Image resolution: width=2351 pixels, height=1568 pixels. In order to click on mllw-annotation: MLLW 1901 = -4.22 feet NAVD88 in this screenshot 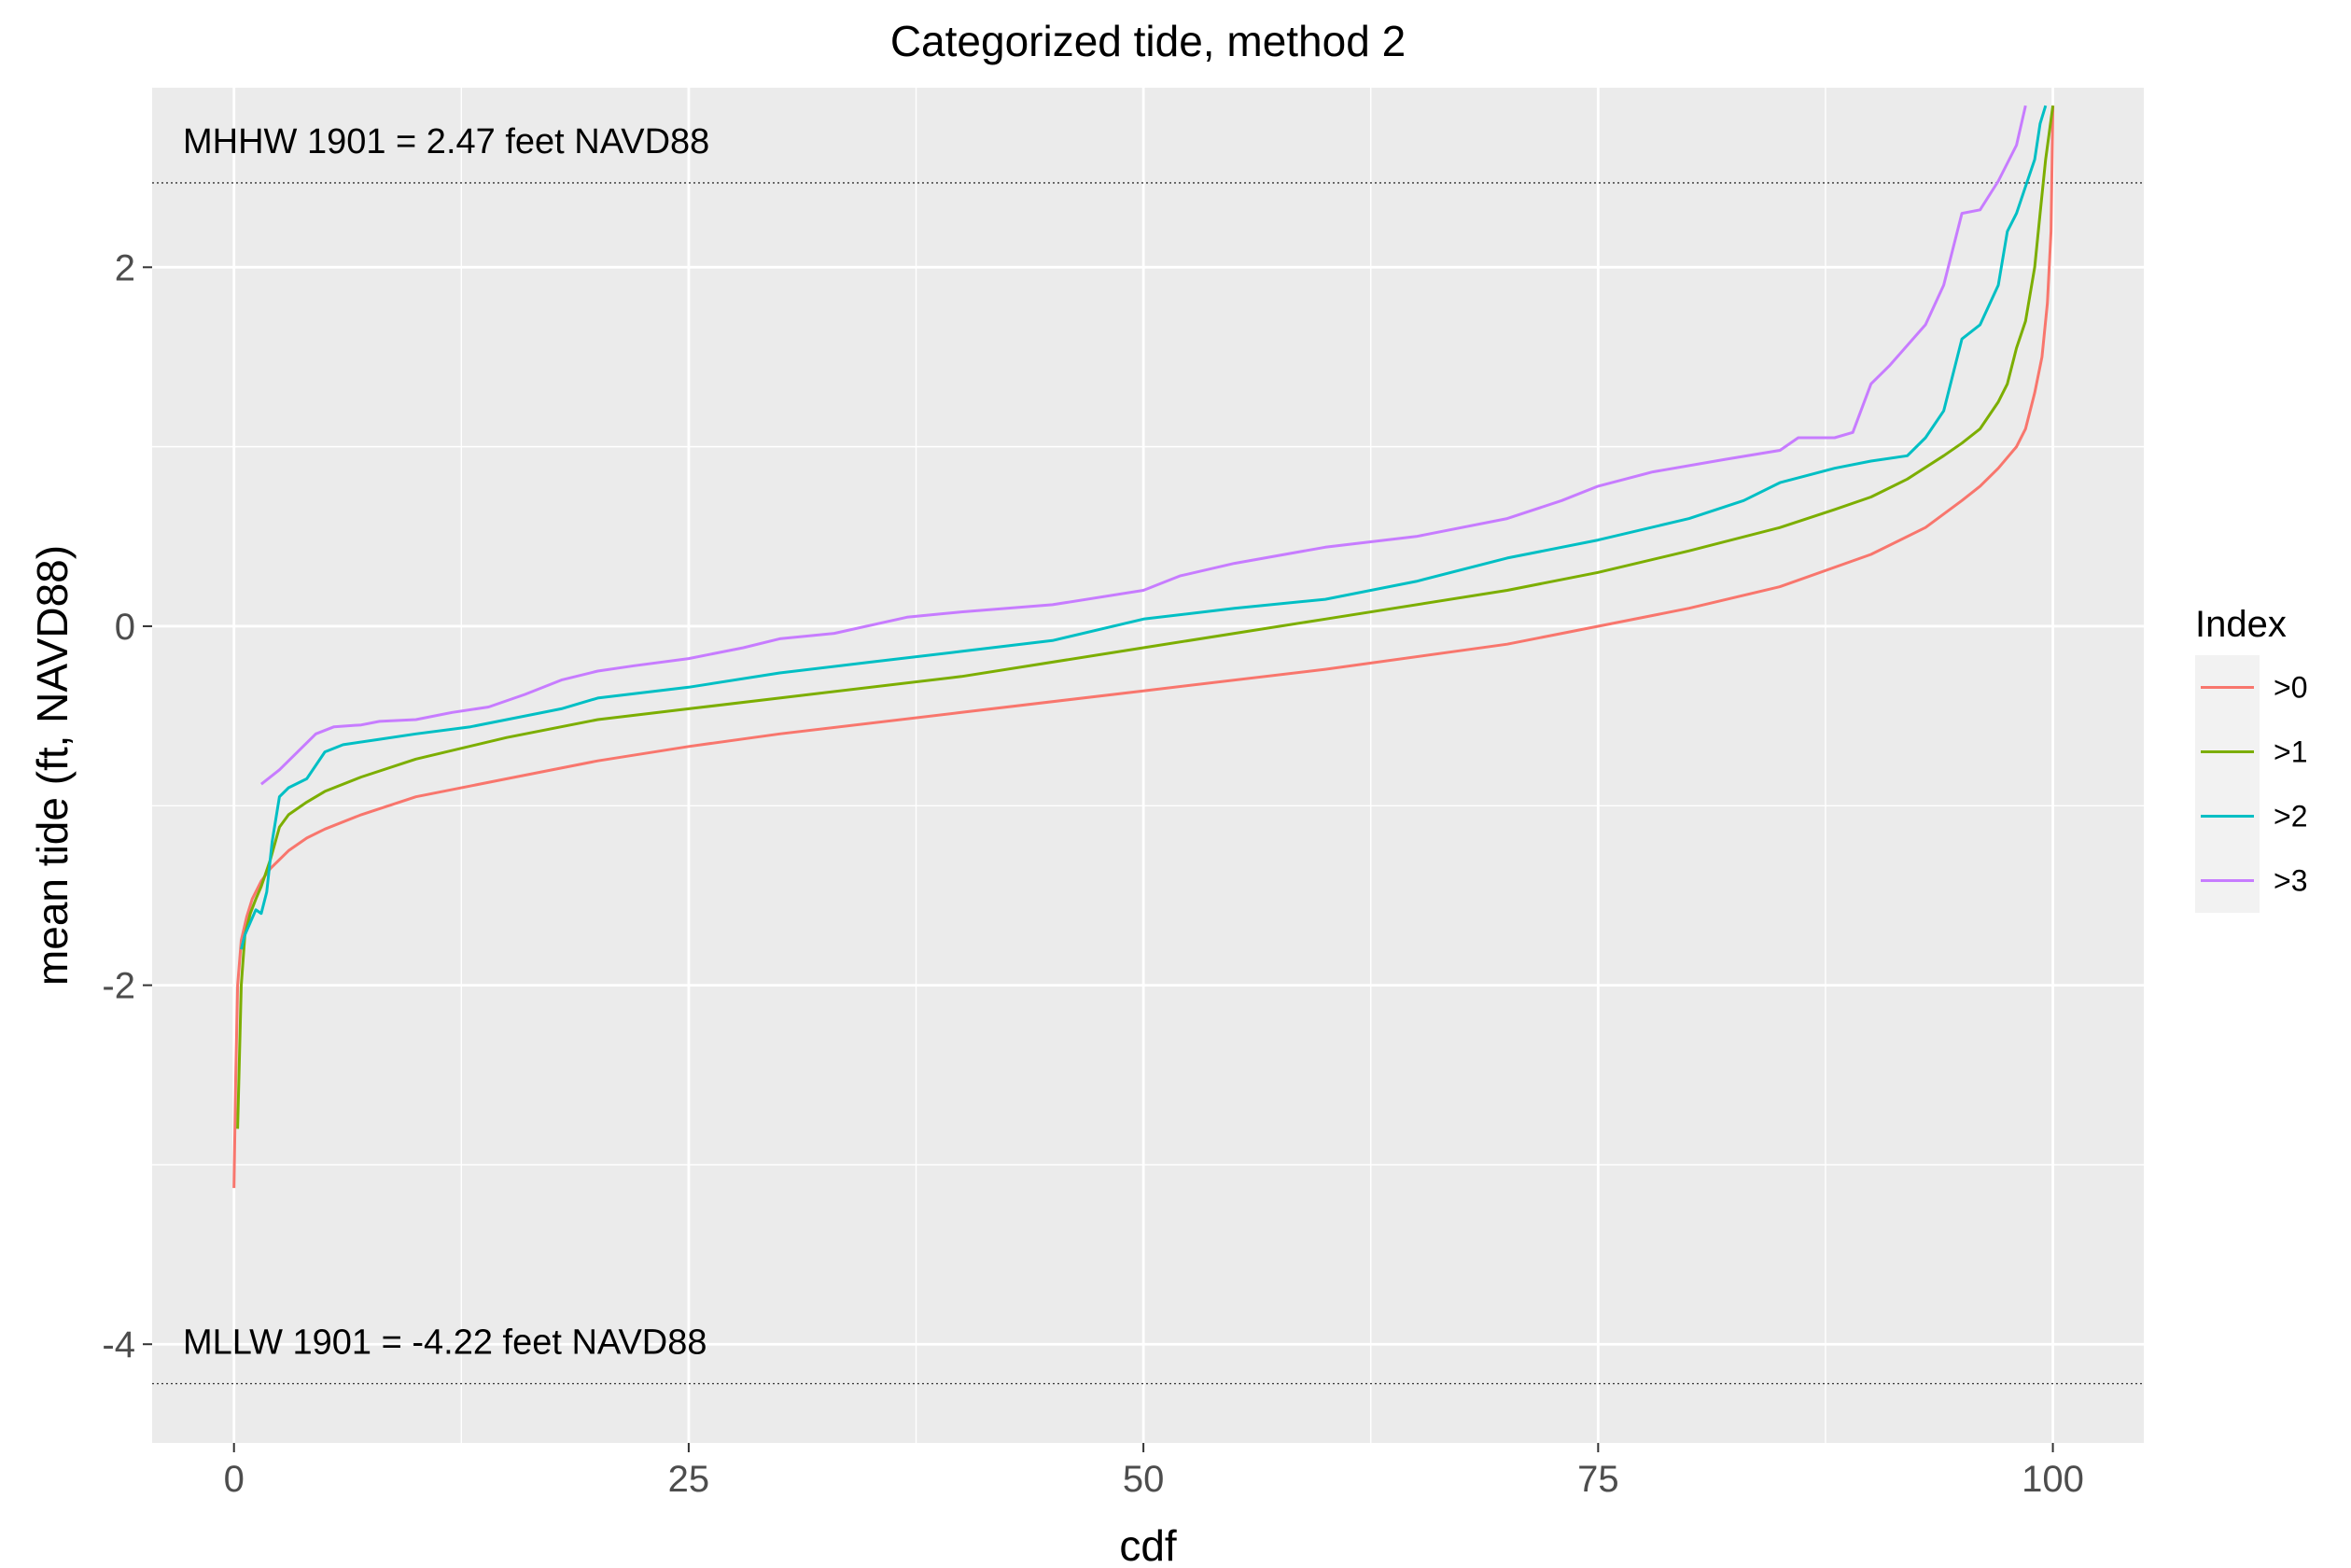, I will do `click(445, 1343)`.